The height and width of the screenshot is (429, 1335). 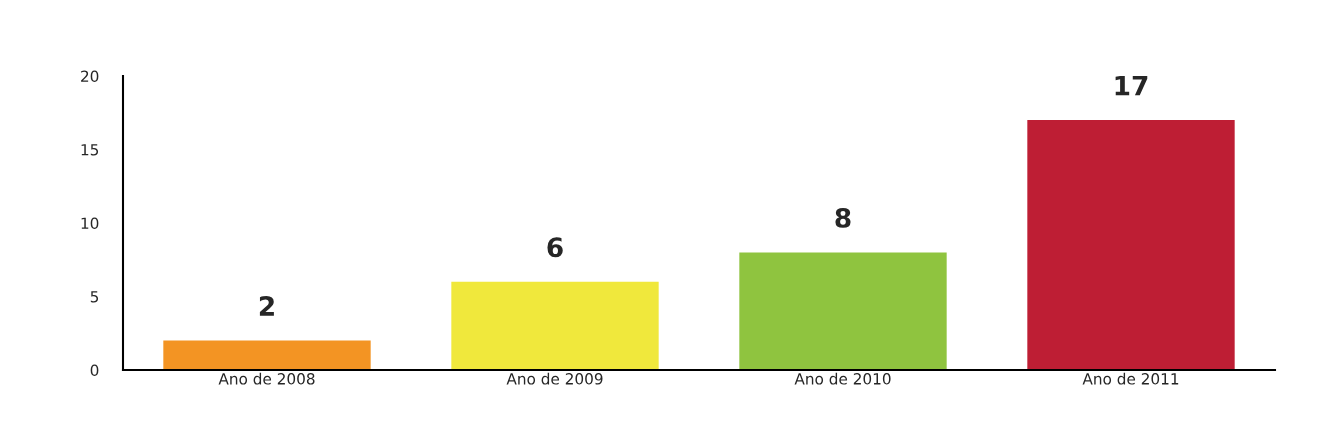 I want to click on data-label: 8, so click(x=843, y=217).